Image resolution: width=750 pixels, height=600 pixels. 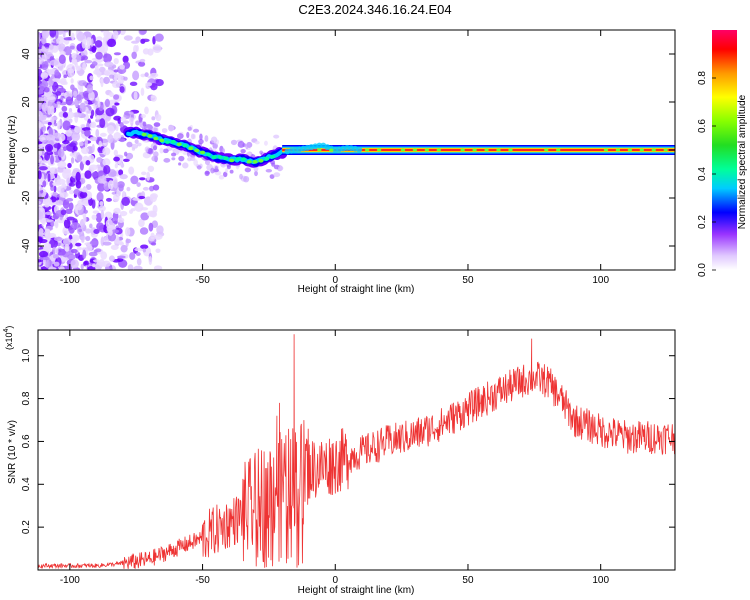 What do you see at coordinates (26, 484) in the screenshot?
I see `y-tick-label: 0.4` at bounding box center [26, 484].